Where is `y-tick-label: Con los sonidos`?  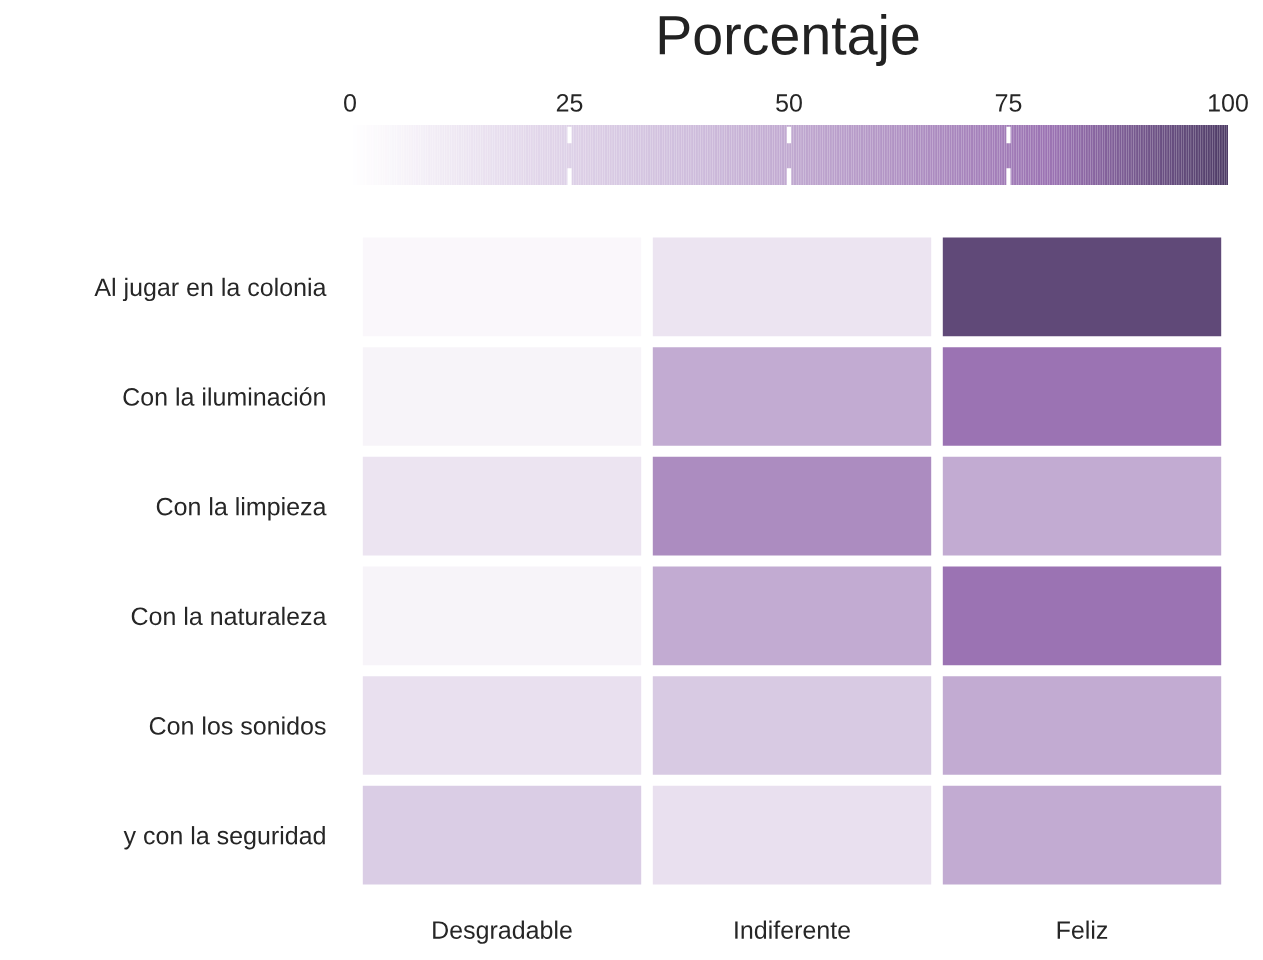 y-tick-label: Con los sonidos is located at coordinates (237, 725).